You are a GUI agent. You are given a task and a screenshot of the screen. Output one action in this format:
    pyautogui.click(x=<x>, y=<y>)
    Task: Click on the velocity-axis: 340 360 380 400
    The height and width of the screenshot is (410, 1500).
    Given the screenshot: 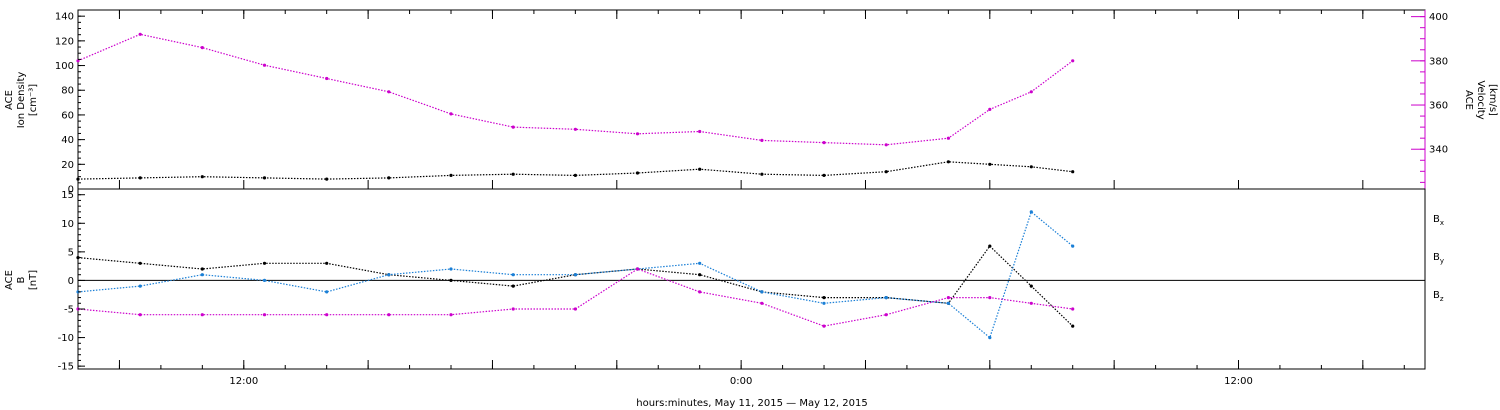 What is the action you would take?
    pyautogui.click(x=1429, y=99)
    